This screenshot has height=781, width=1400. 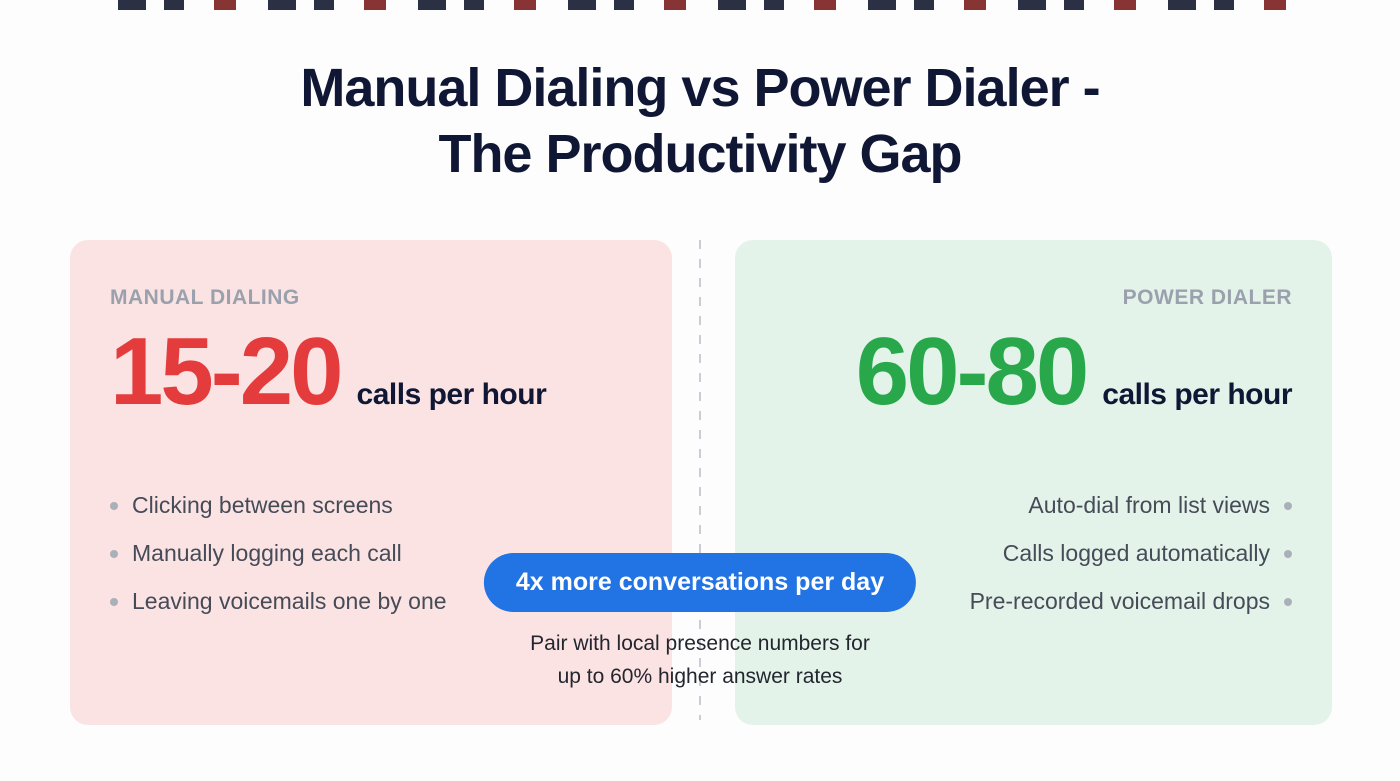 What do you see at coordinates (700, 88) in the screenshot?
I see `page-title-line1: Manual Dialing vs Power Dialer -` at bounding box center [700, 88].